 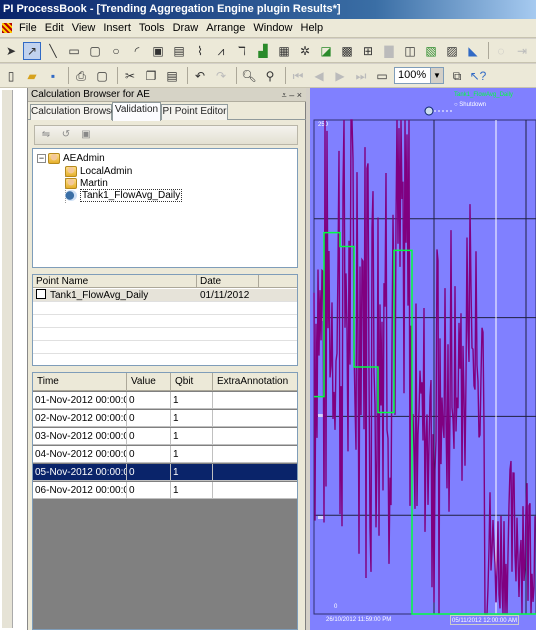 What do you see at coordinates (80, 382) in the screenshot?
I see `column-header-time: Time` at bounding box center [80, 382].